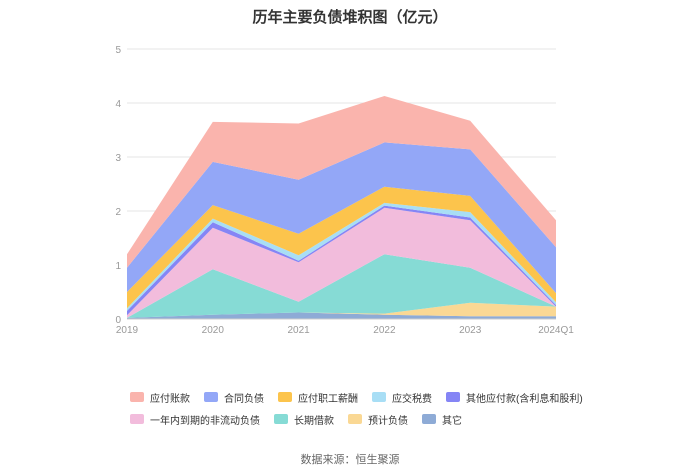  I want to click on legend-item: 其它, so click(442, 419).